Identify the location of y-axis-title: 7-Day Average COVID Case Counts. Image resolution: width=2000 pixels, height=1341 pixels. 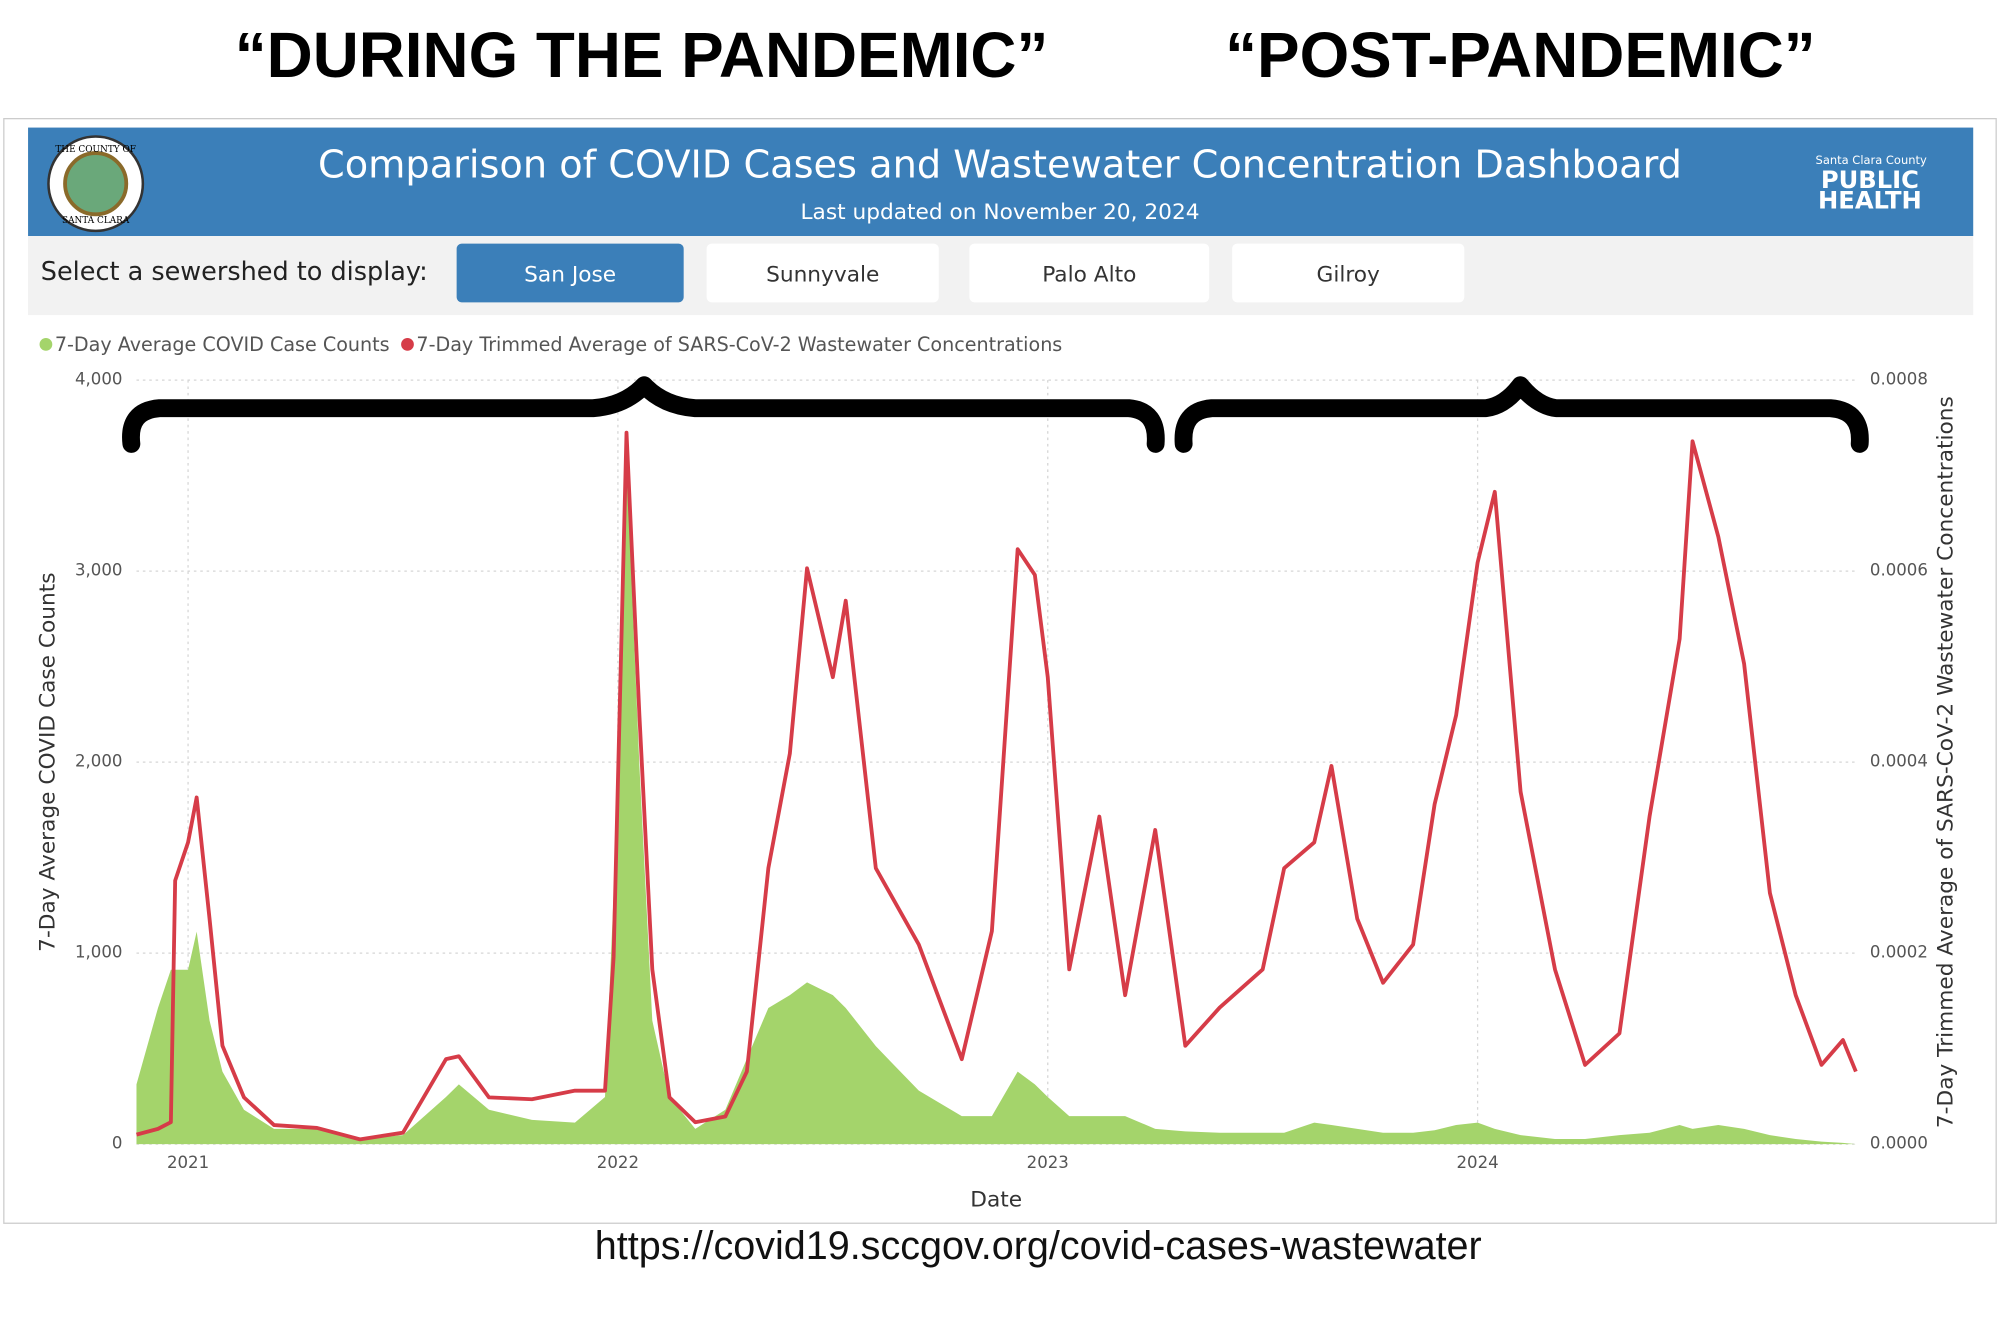
(47, 761).